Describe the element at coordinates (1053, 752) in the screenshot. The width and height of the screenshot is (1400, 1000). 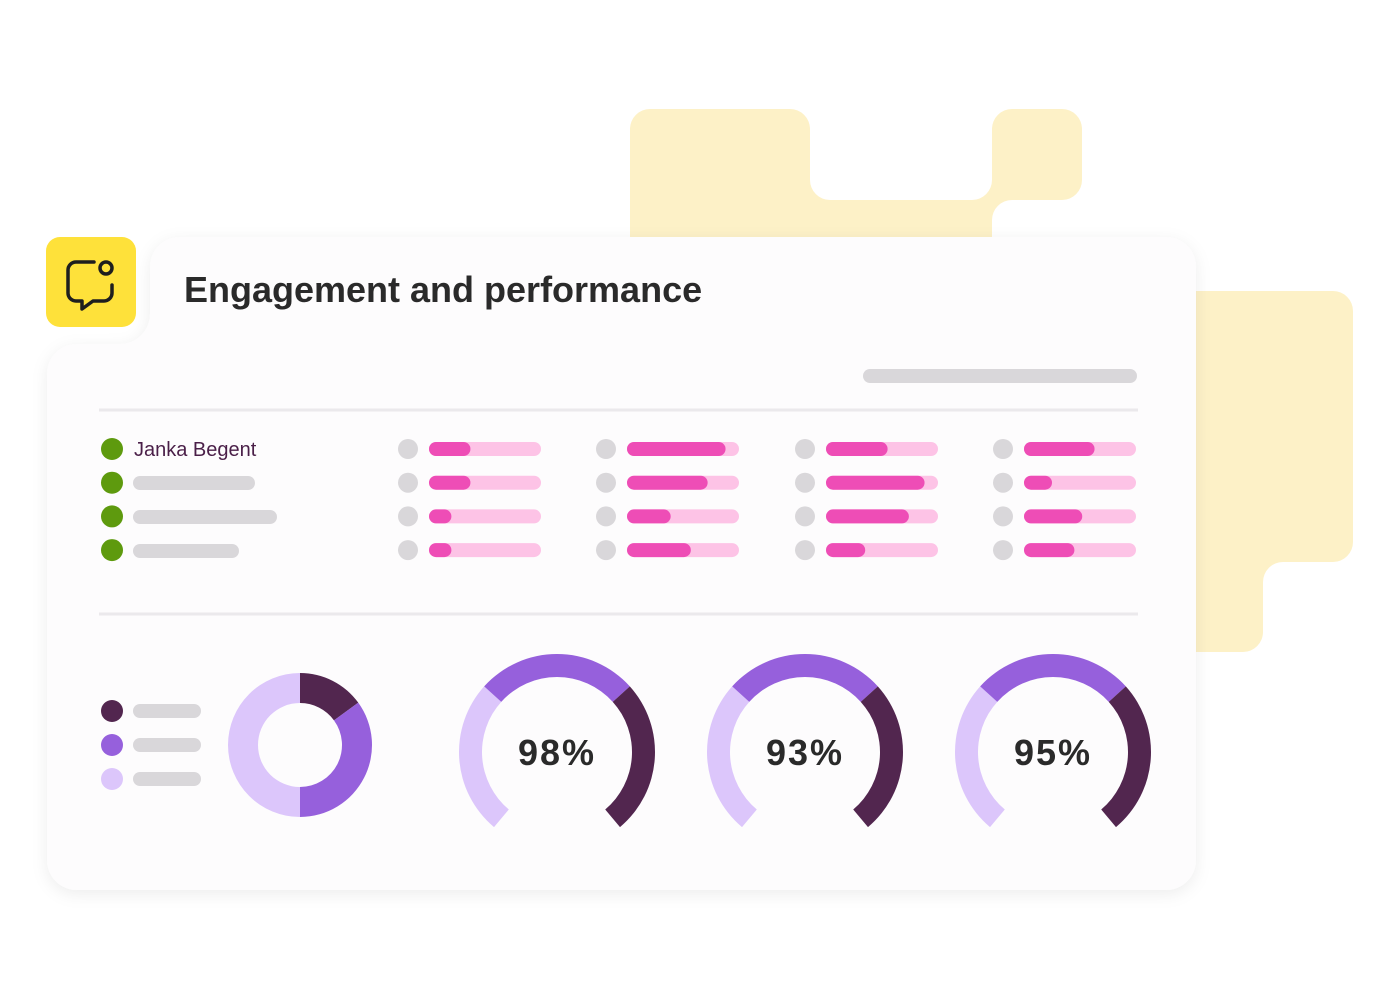
I see `gauge-label: 95%` at that location.